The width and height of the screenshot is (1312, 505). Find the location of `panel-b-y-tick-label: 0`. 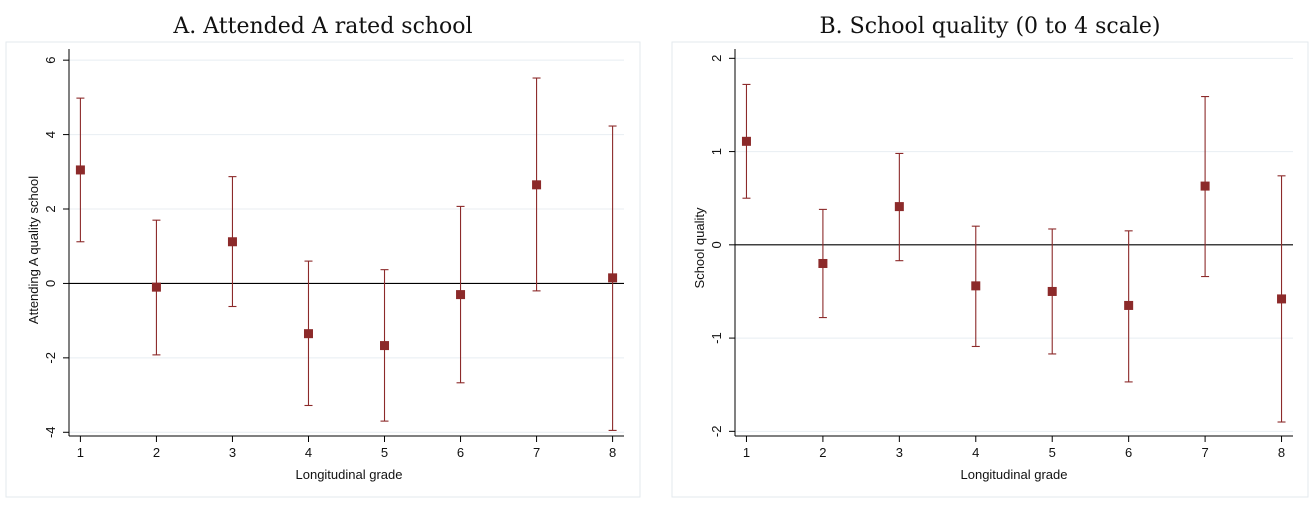

panel-b-y-tick-label: 0 is located at coordinates (716, 244).